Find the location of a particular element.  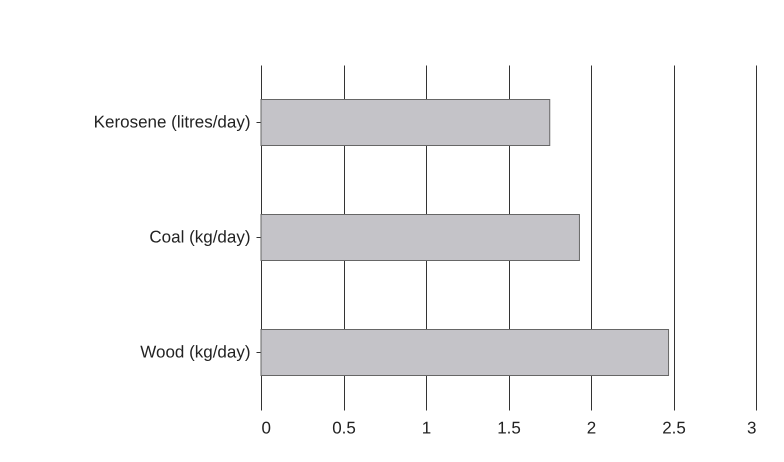

x-tick-label: 2.5 is located at coordinates (674, 428).